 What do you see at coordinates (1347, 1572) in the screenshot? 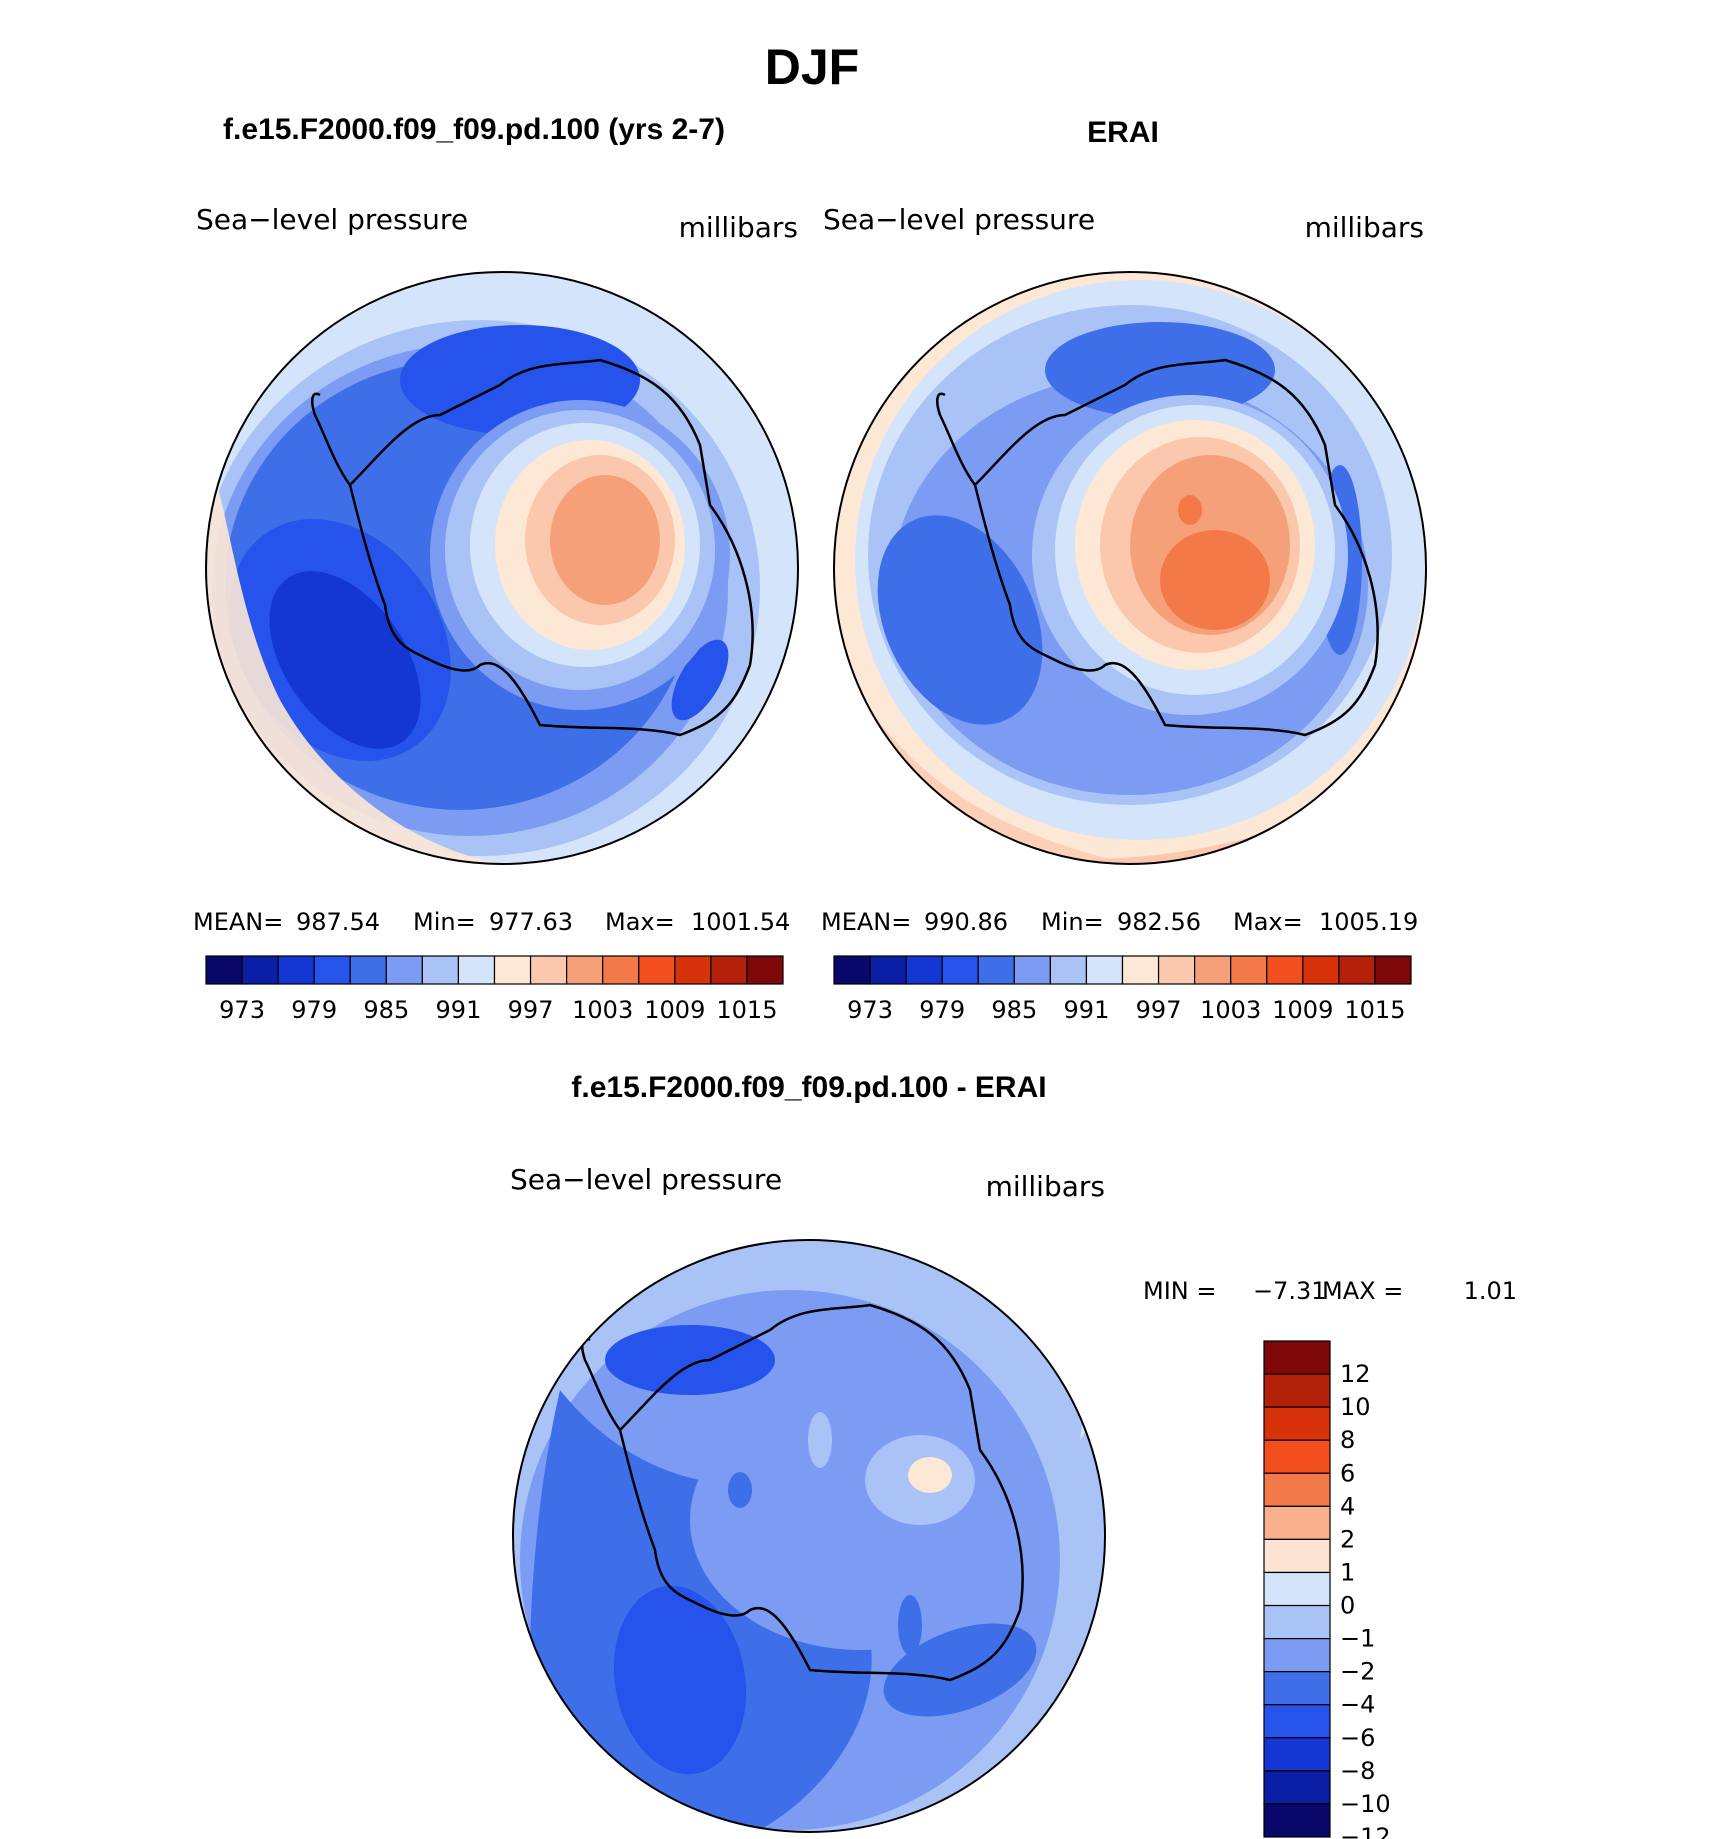
I see `colorbar-tick-label: 1` at bounding box center [1347, 1572].